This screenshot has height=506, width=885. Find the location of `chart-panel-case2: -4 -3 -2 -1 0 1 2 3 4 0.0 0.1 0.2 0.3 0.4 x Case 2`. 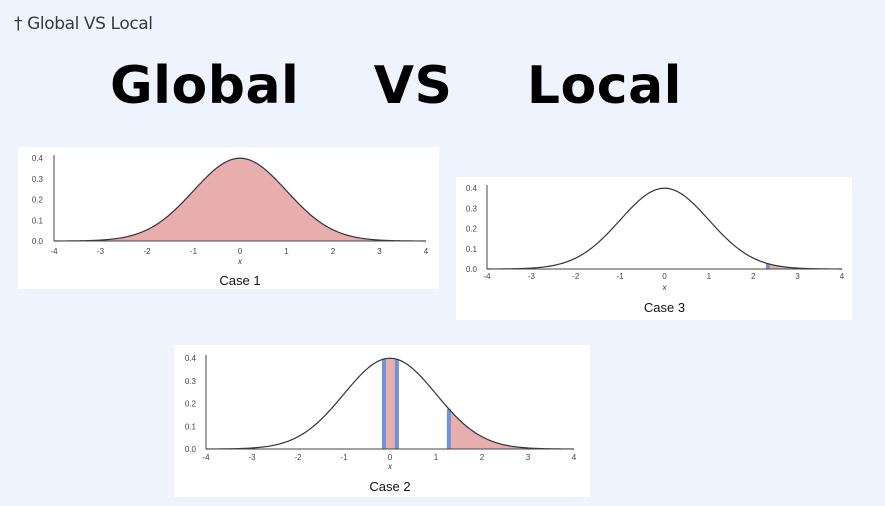

chart-panel-case2: -4 -3 -2 -1 0 1 2 3 4 0.0 0.1 0.2 0.3 0.4 x Case 2 is located at coordinates (382, 421).